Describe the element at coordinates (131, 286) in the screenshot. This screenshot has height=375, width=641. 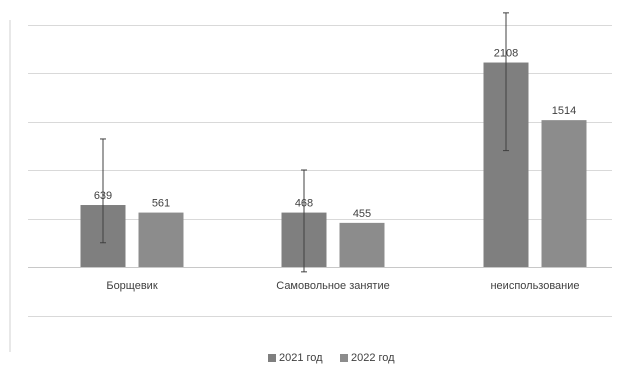
I see `category-label: Борщевик` at that location.